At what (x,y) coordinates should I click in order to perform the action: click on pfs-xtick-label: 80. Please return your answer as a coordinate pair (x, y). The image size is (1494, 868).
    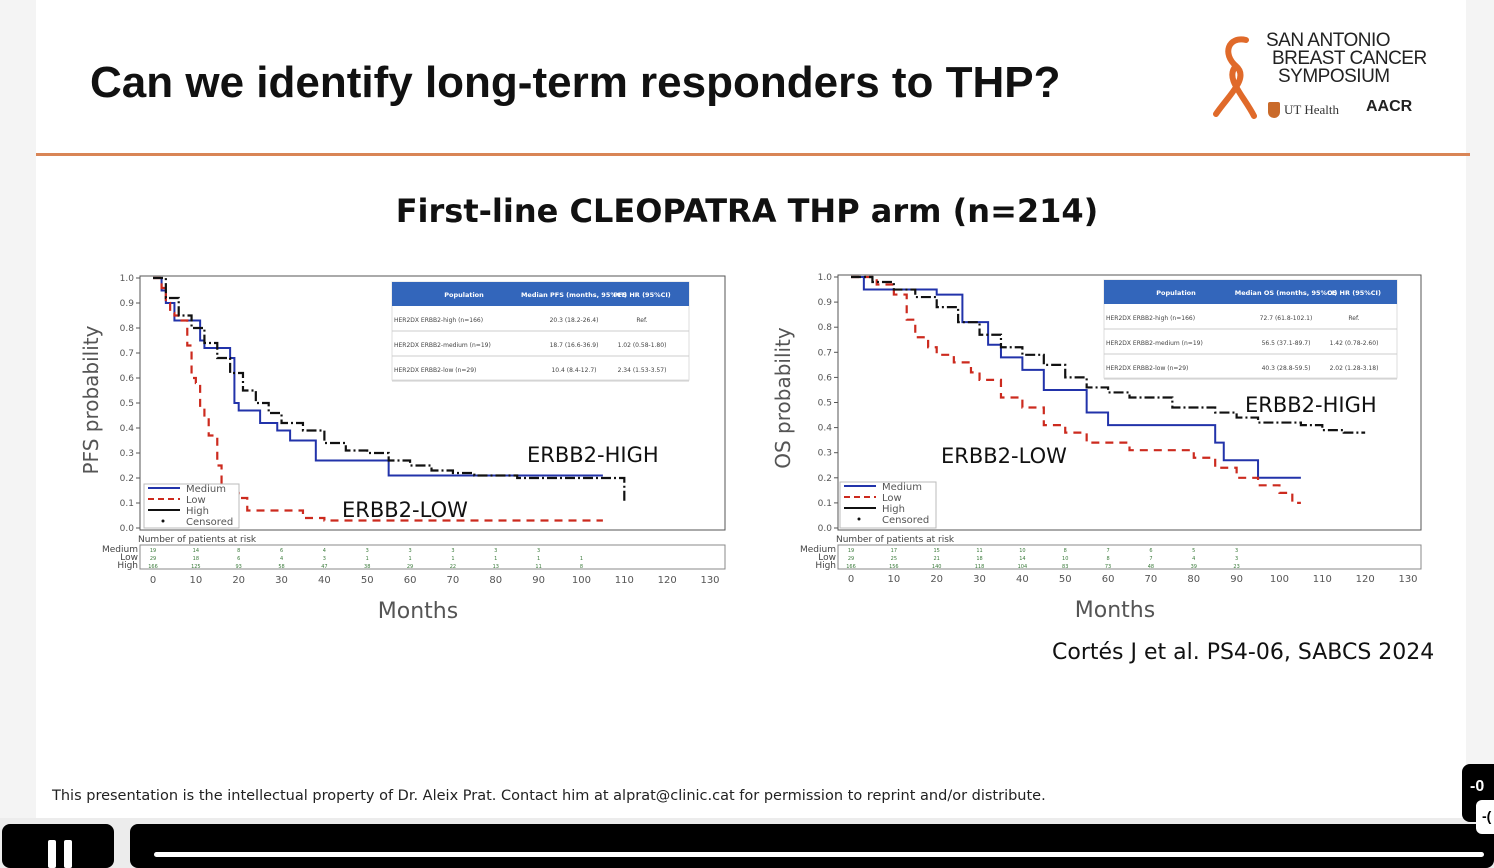
    Looking at the image, I should click on (495, 580).